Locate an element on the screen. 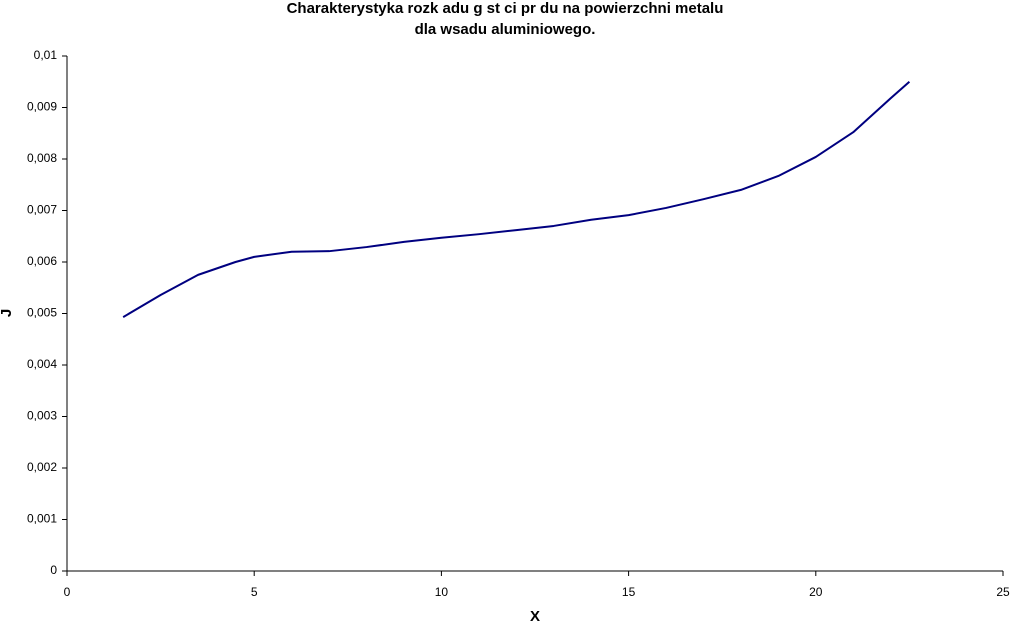  y-tick-label: 0,008 is located at coordinates (42, 158).